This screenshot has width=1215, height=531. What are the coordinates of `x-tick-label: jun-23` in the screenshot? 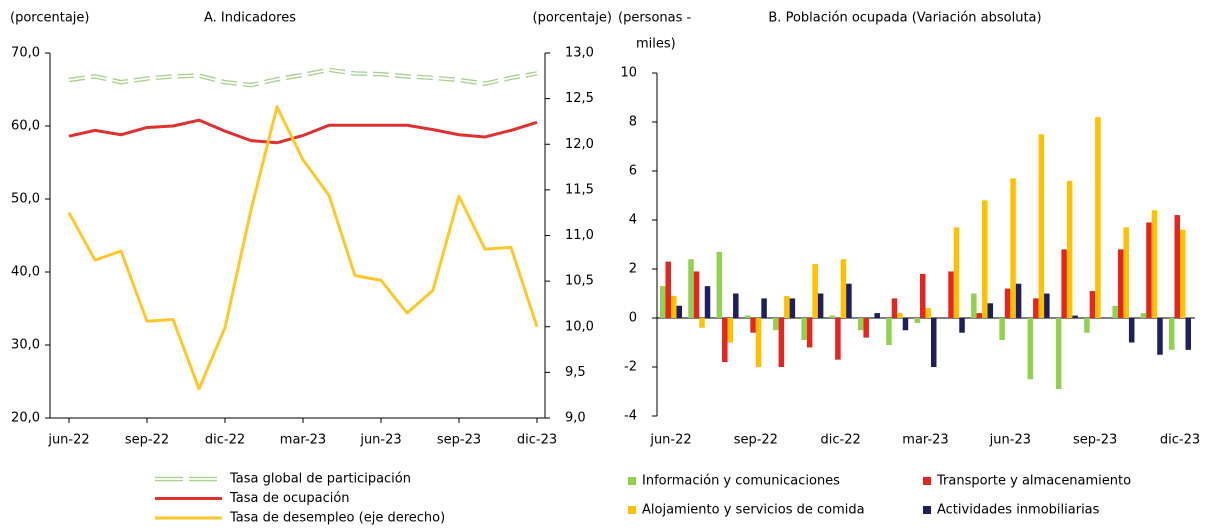 It's located at (1010, 440).